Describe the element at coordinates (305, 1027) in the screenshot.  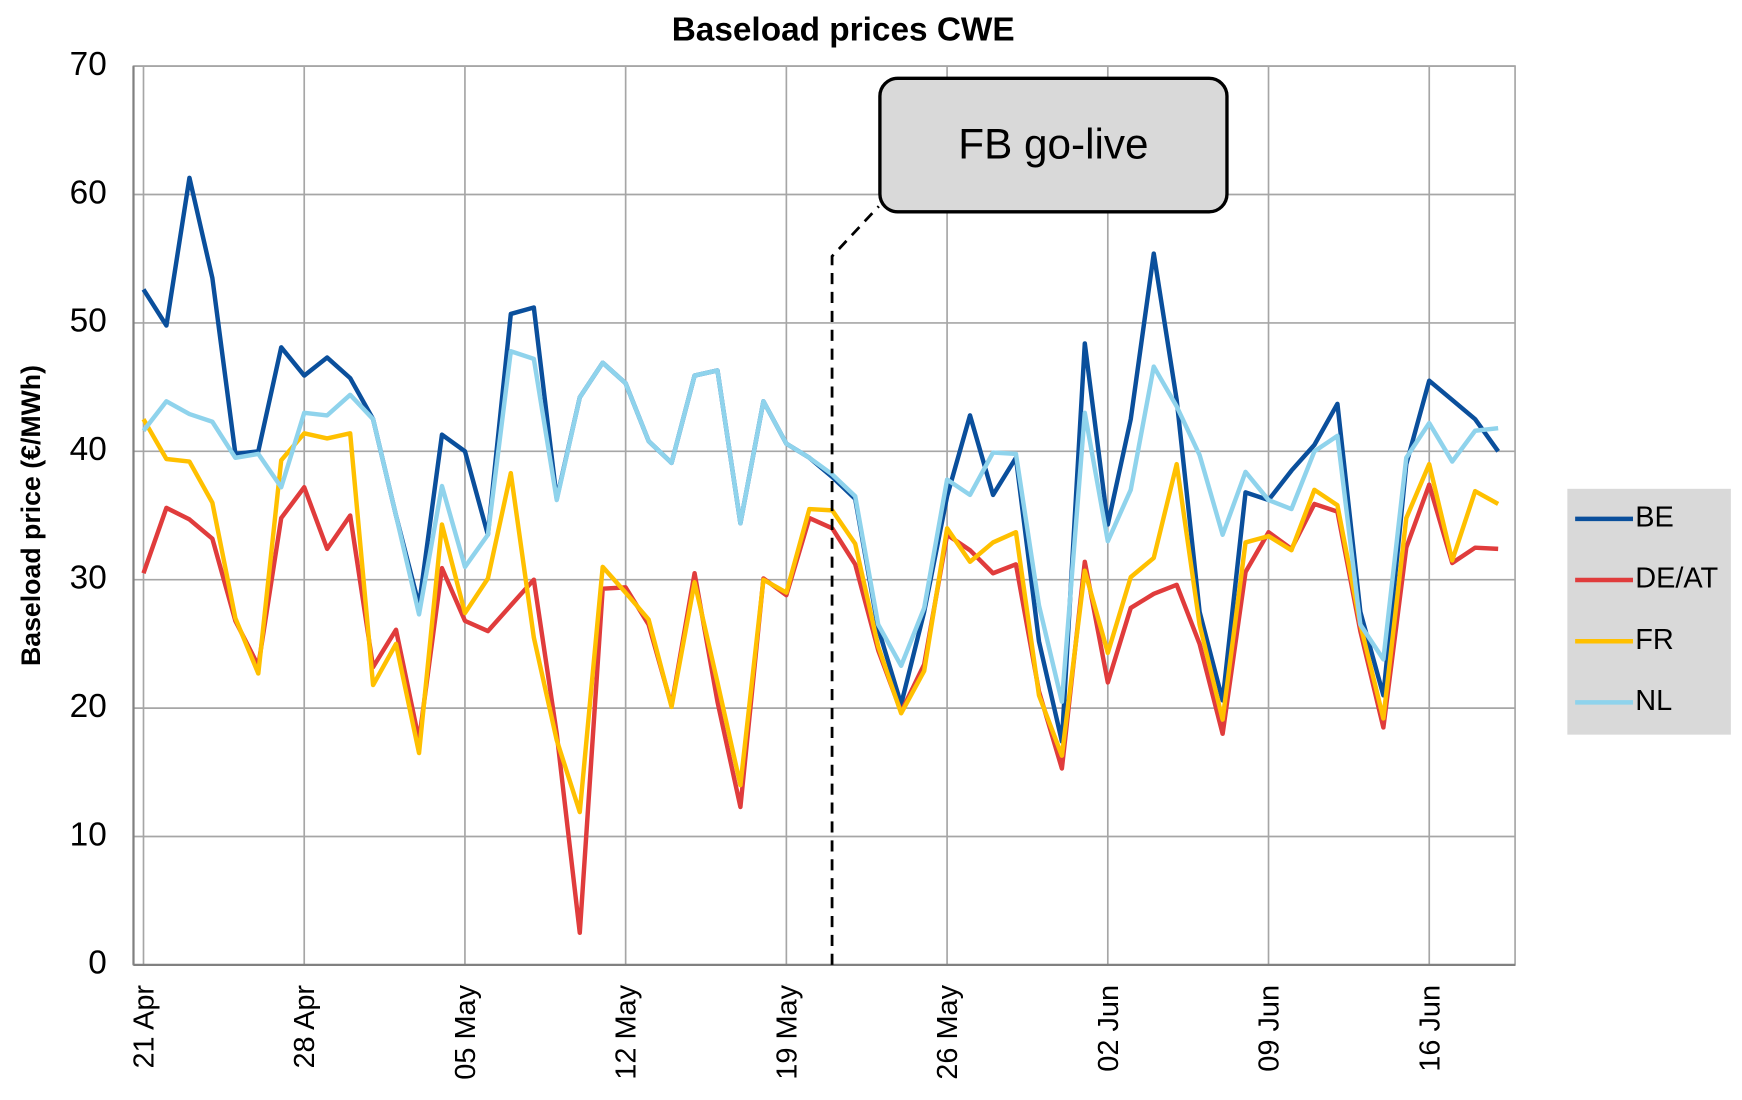
I see `x-tick-label: 28 Apr` at that location.